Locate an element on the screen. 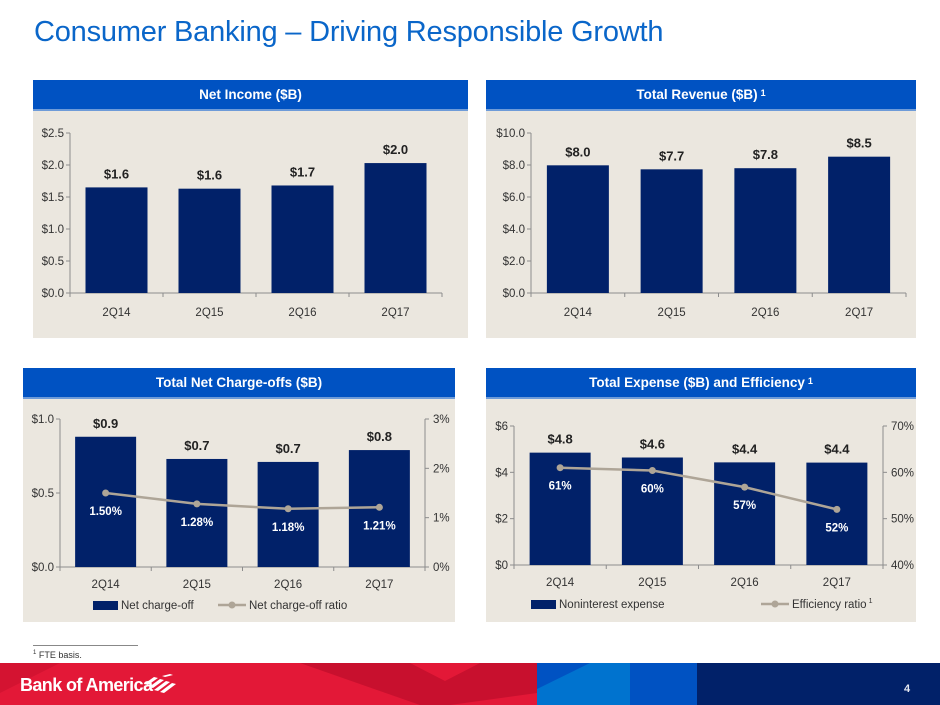  footer-band is located at coordinates (470, 684).